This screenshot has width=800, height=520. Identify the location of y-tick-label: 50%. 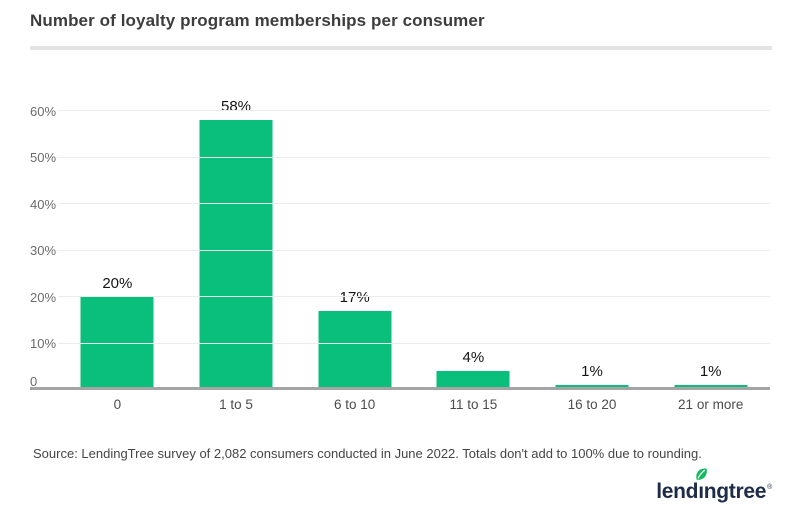
(43, 157).